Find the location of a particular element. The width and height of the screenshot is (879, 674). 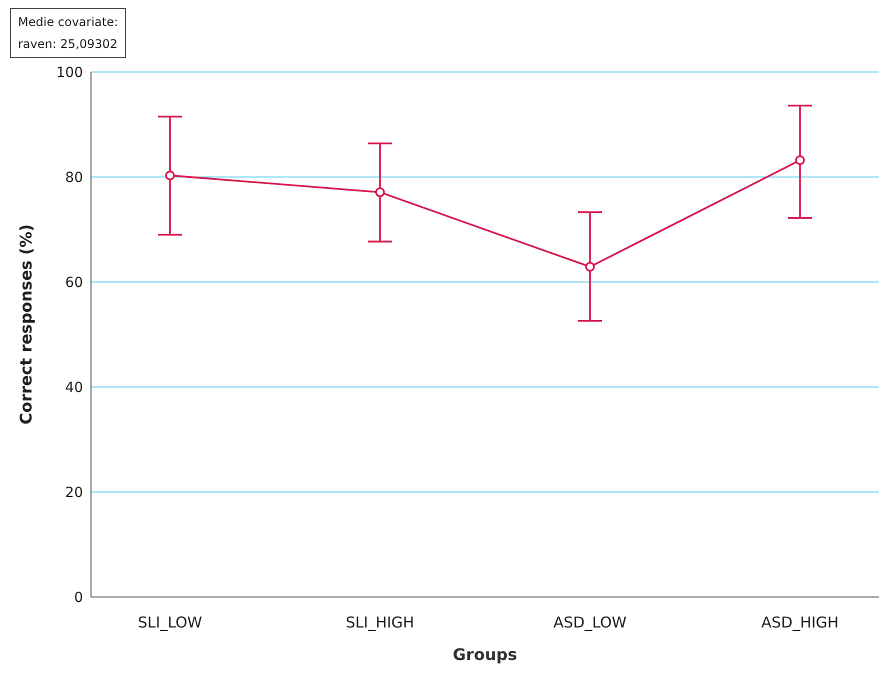

y-axis-title: Correct responses (%) is located at coordinates (26, 324).